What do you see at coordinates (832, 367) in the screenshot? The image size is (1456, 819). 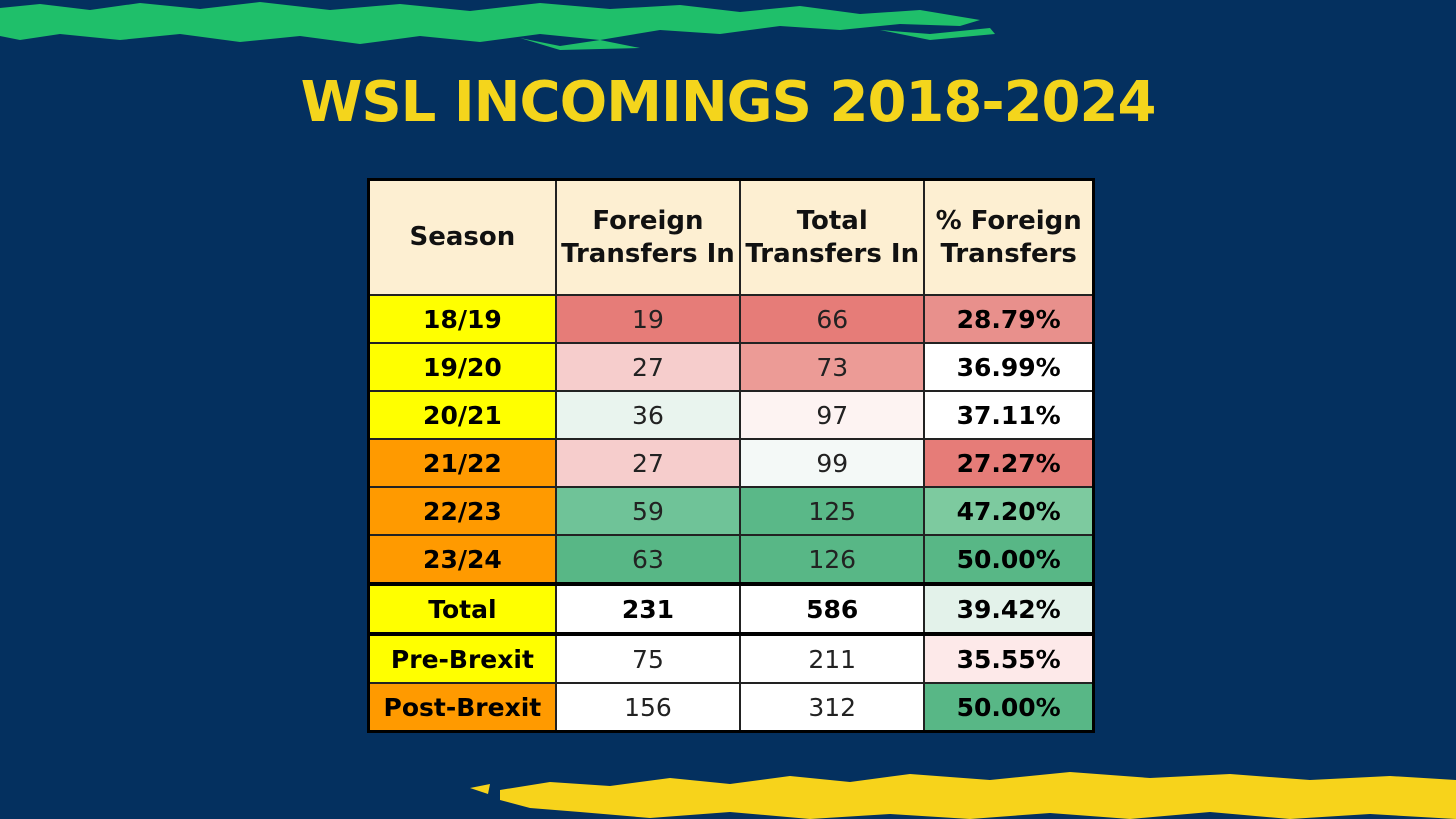 I see `total-transfers-cell: 73` at bounding box center [832, 367].